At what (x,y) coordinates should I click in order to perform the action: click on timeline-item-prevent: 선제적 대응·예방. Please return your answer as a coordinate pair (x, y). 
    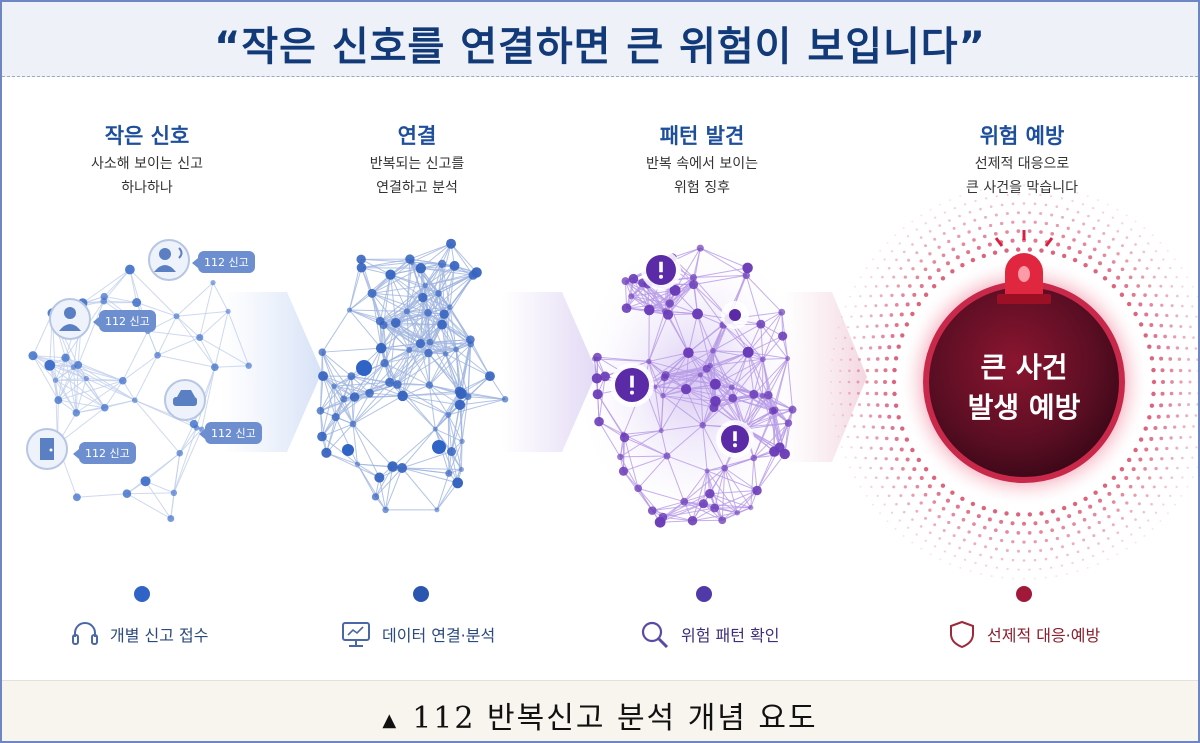
    Looking at the image, I should click on (1023, 634).